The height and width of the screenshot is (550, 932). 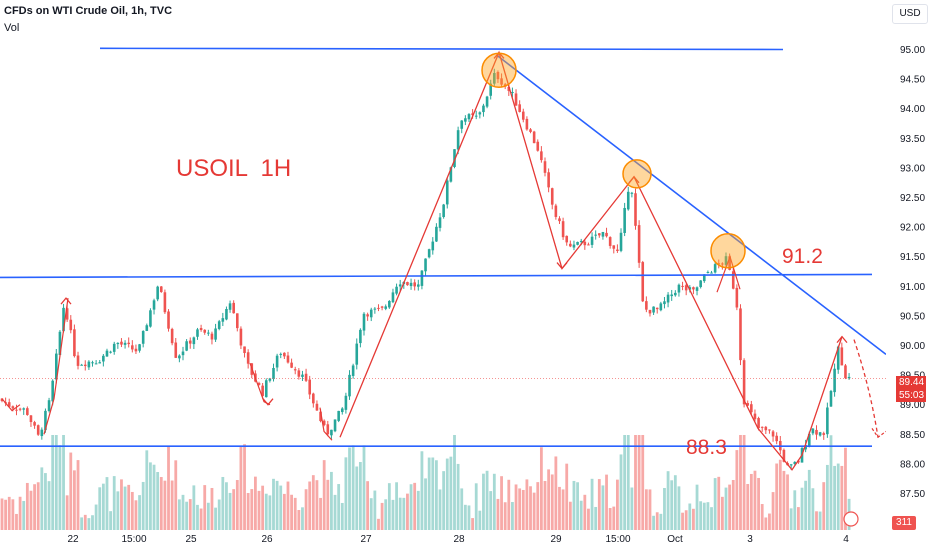 What do you see at coordinates (851, 519) in the screenshot?
I see `alert-icon` at bounding box center [851, 519].